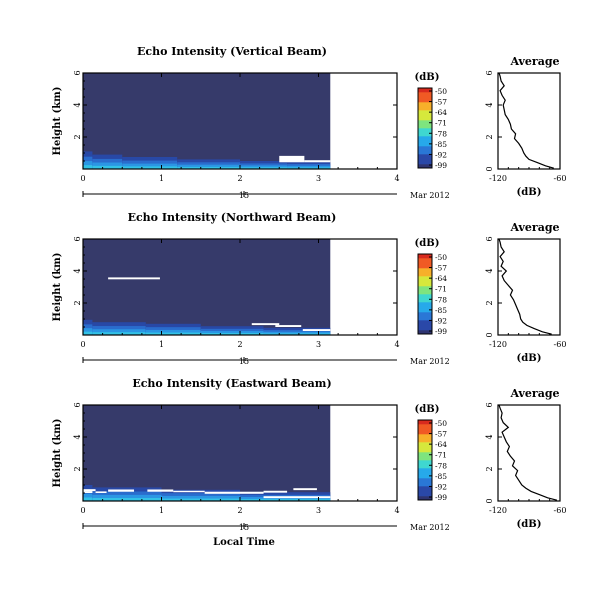 This screenshot has width=615, height=598. Describe the element at coordinates (489, 334) in the screenshot. I see `average-y-tick-label: 0` at that location.